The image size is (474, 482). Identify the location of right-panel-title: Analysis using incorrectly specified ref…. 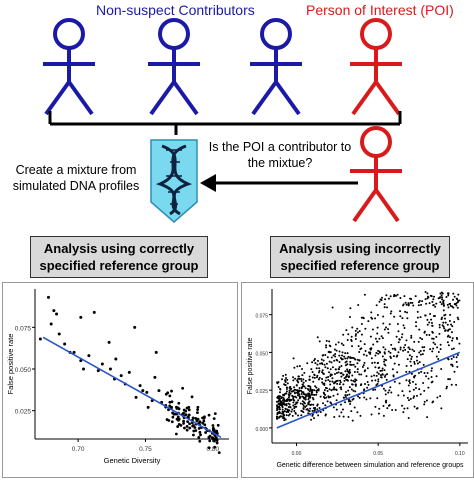
(360, 257).